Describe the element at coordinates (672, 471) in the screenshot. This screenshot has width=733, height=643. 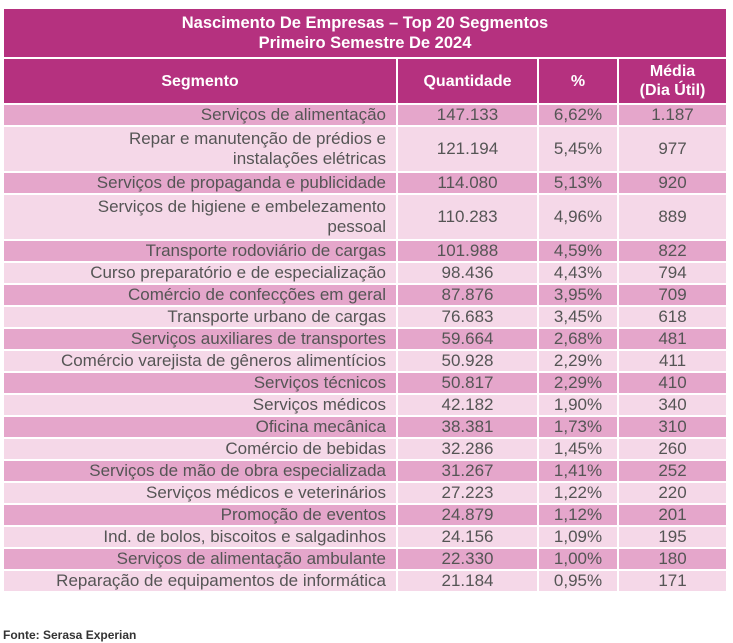
I see `average-cell: 252` at that location.